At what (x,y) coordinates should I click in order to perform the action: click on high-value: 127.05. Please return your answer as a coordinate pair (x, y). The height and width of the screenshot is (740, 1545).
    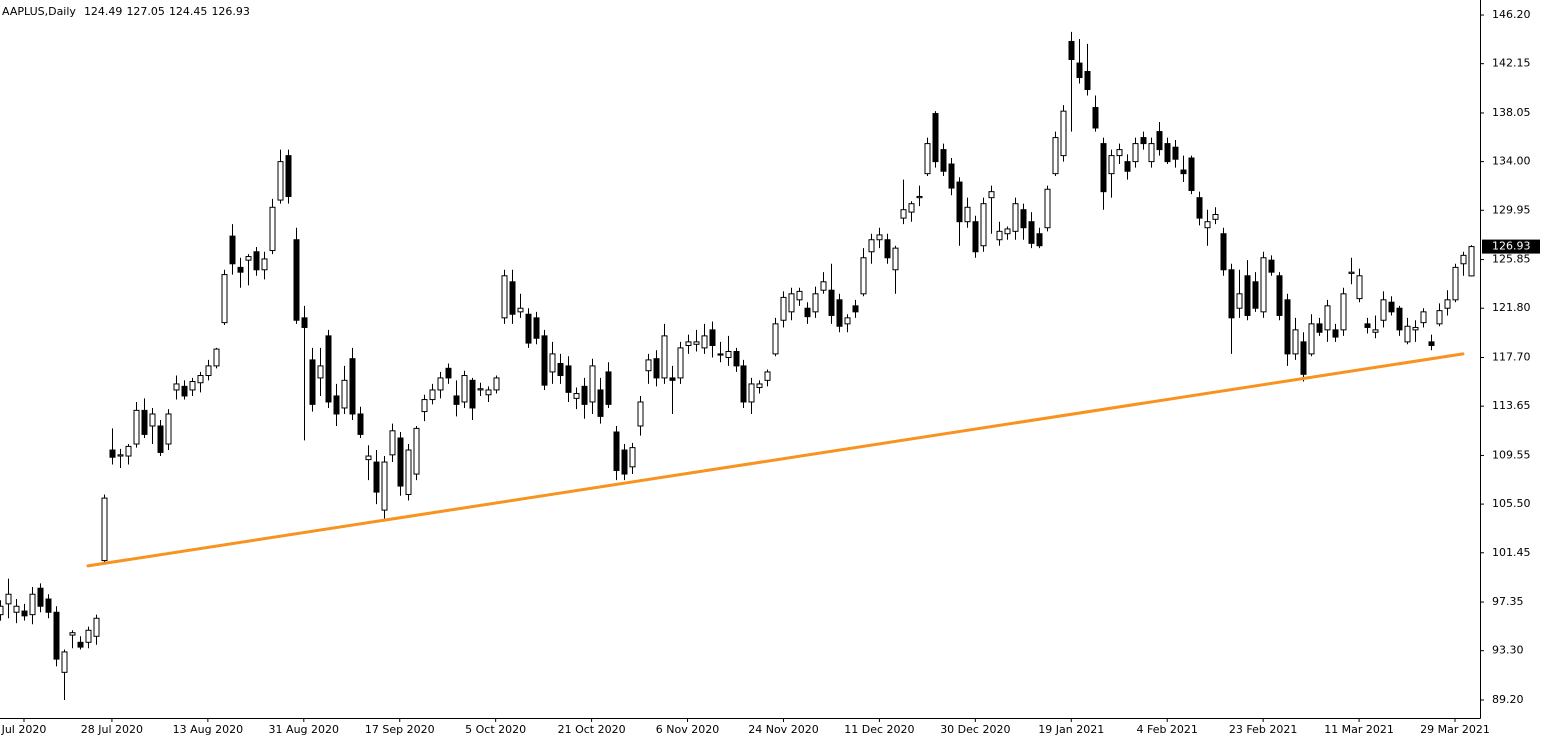
    Looking at the image, I should click on (145, 11).